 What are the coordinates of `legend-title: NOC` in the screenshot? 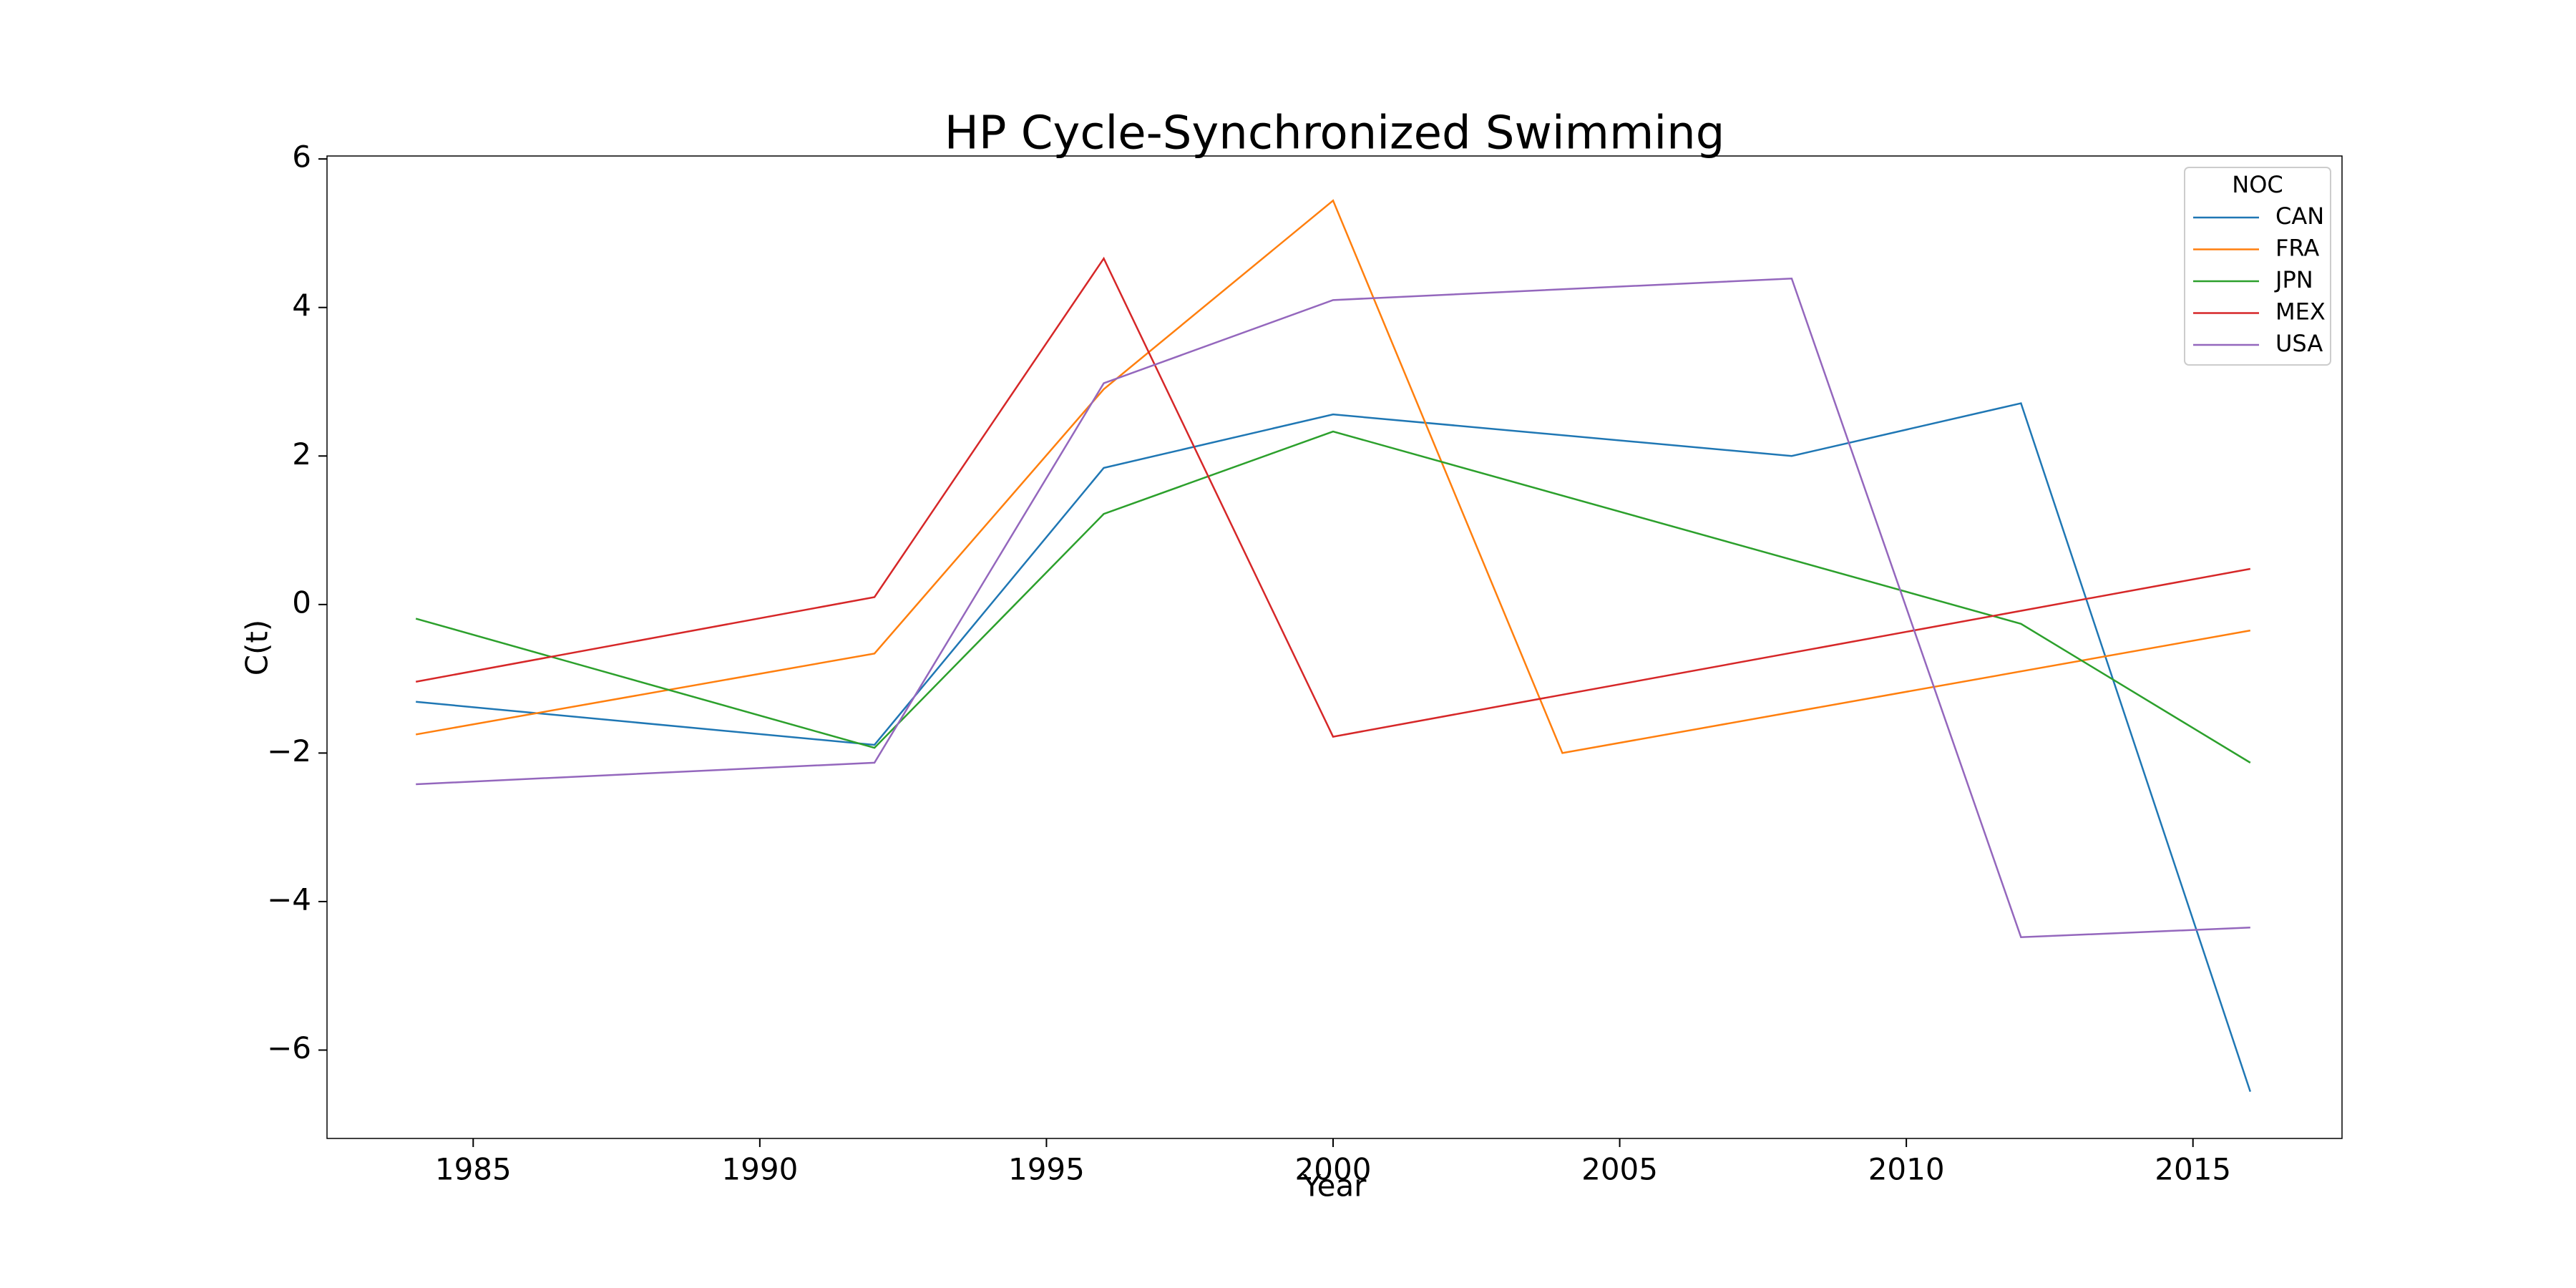 It's located at (2257, 184).